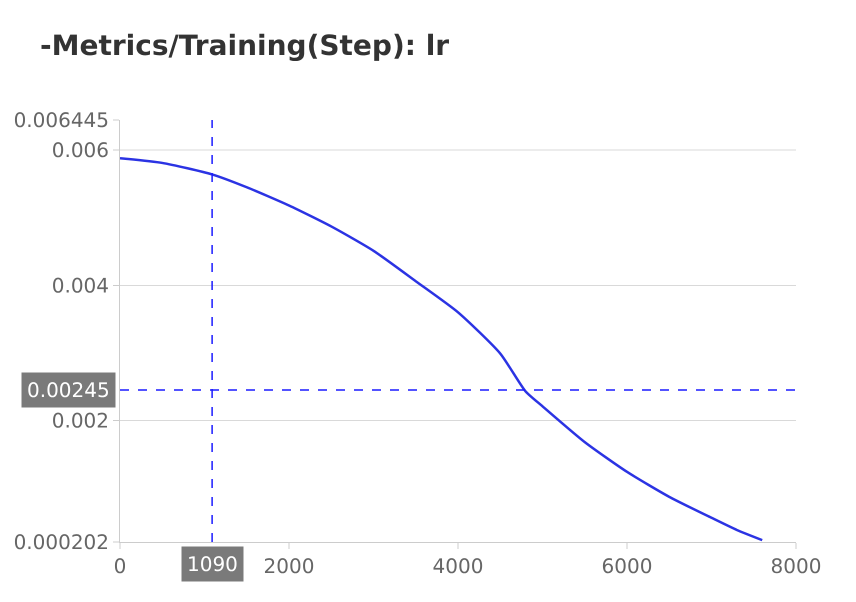 This screenshot has height=602, width=856. What do you see at coordinates (61, 542) in the screenshot?
I see `y-tick-label: 0.000202` at bounding box center [61, 542].